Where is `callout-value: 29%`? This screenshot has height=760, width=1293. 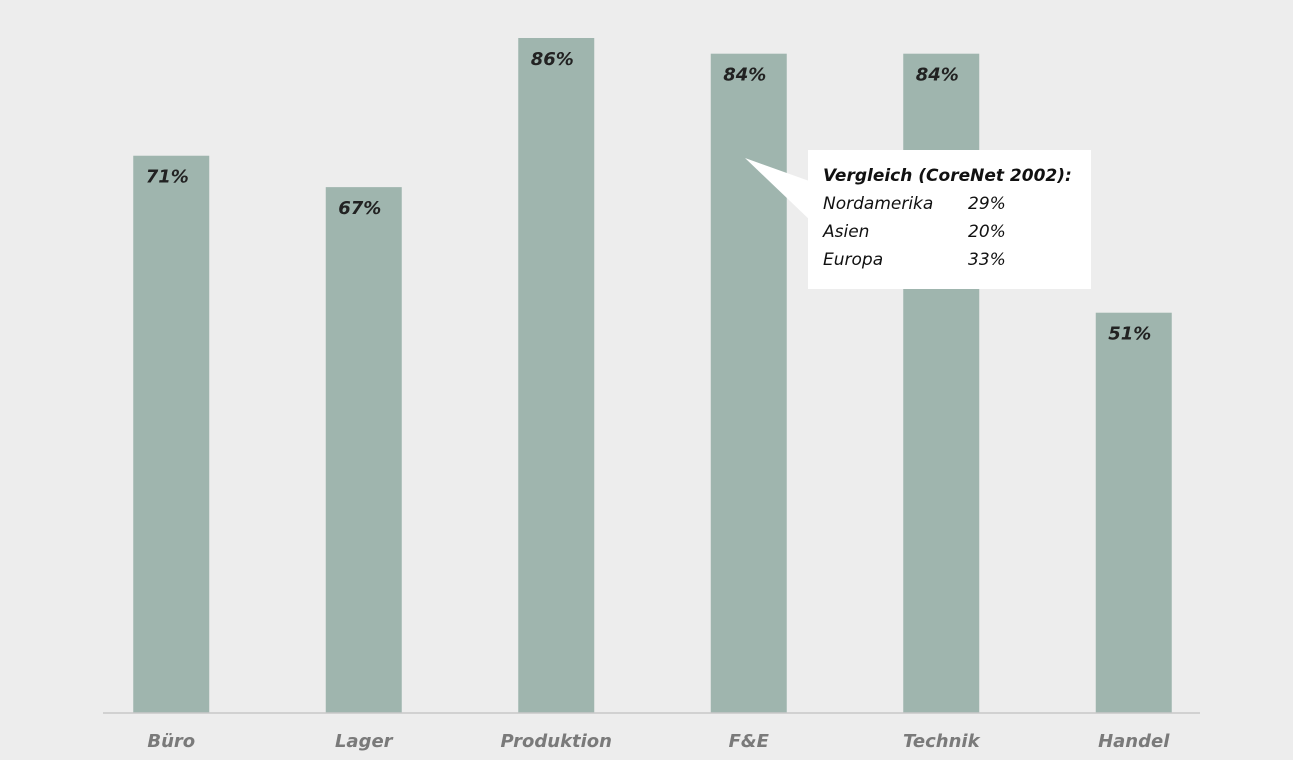
callout-value: 29% is located at coordinates (987, 204).